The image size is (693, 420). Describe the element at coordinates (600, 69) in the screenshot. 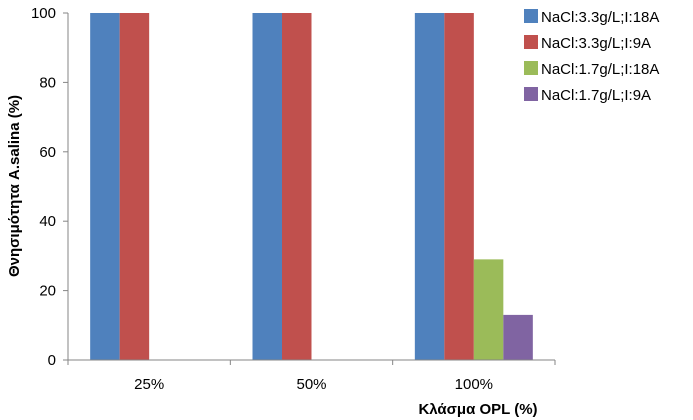

I see `legend-label: NaCl:1.7g/L;I:18A` at that location.